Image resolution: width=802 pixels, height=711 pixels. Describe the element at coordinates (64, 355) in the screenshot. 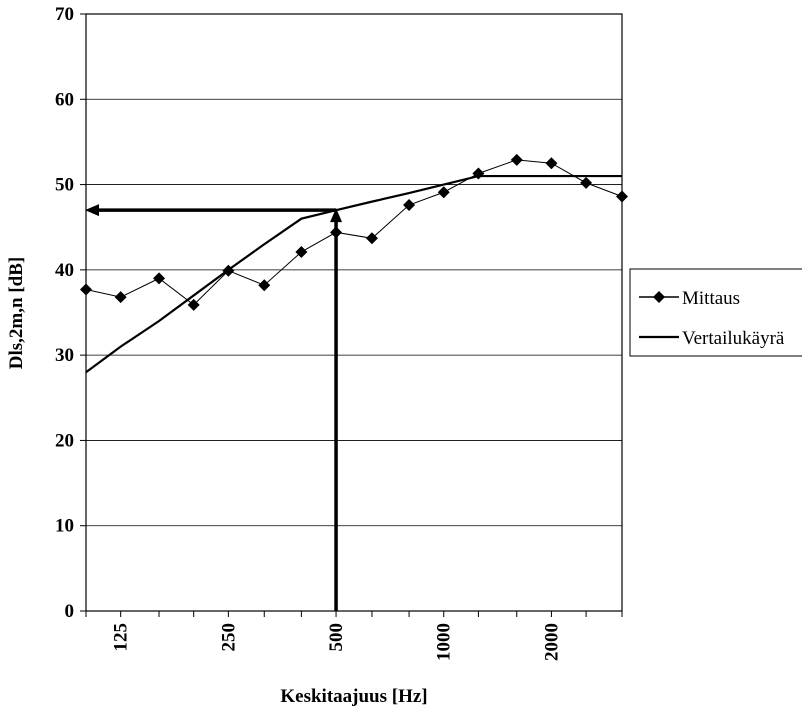

I see `y-tick-label: 30` at that location.